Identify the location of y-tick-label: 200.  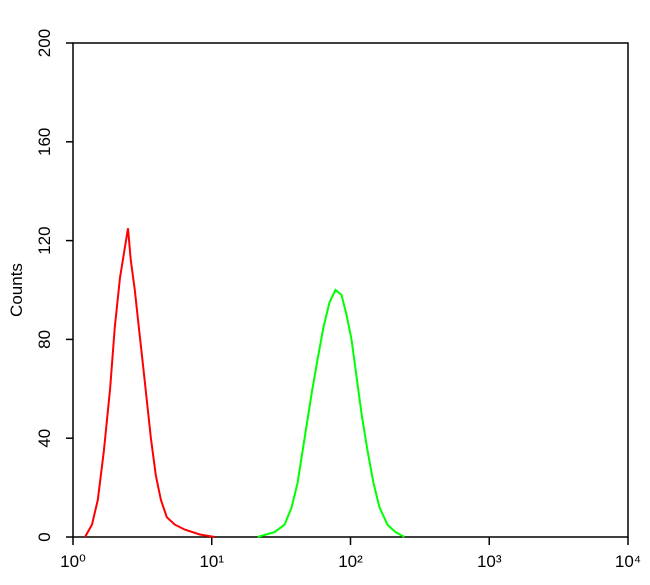
(44, 43).